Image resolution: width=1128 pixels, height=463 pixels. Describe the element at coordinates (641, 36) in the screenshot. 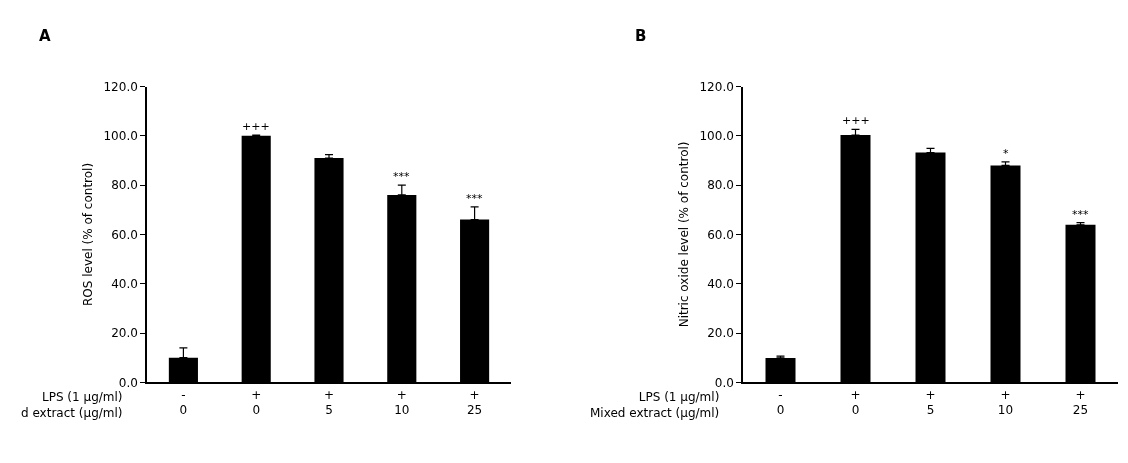

I see `chart-title: B` at that location.